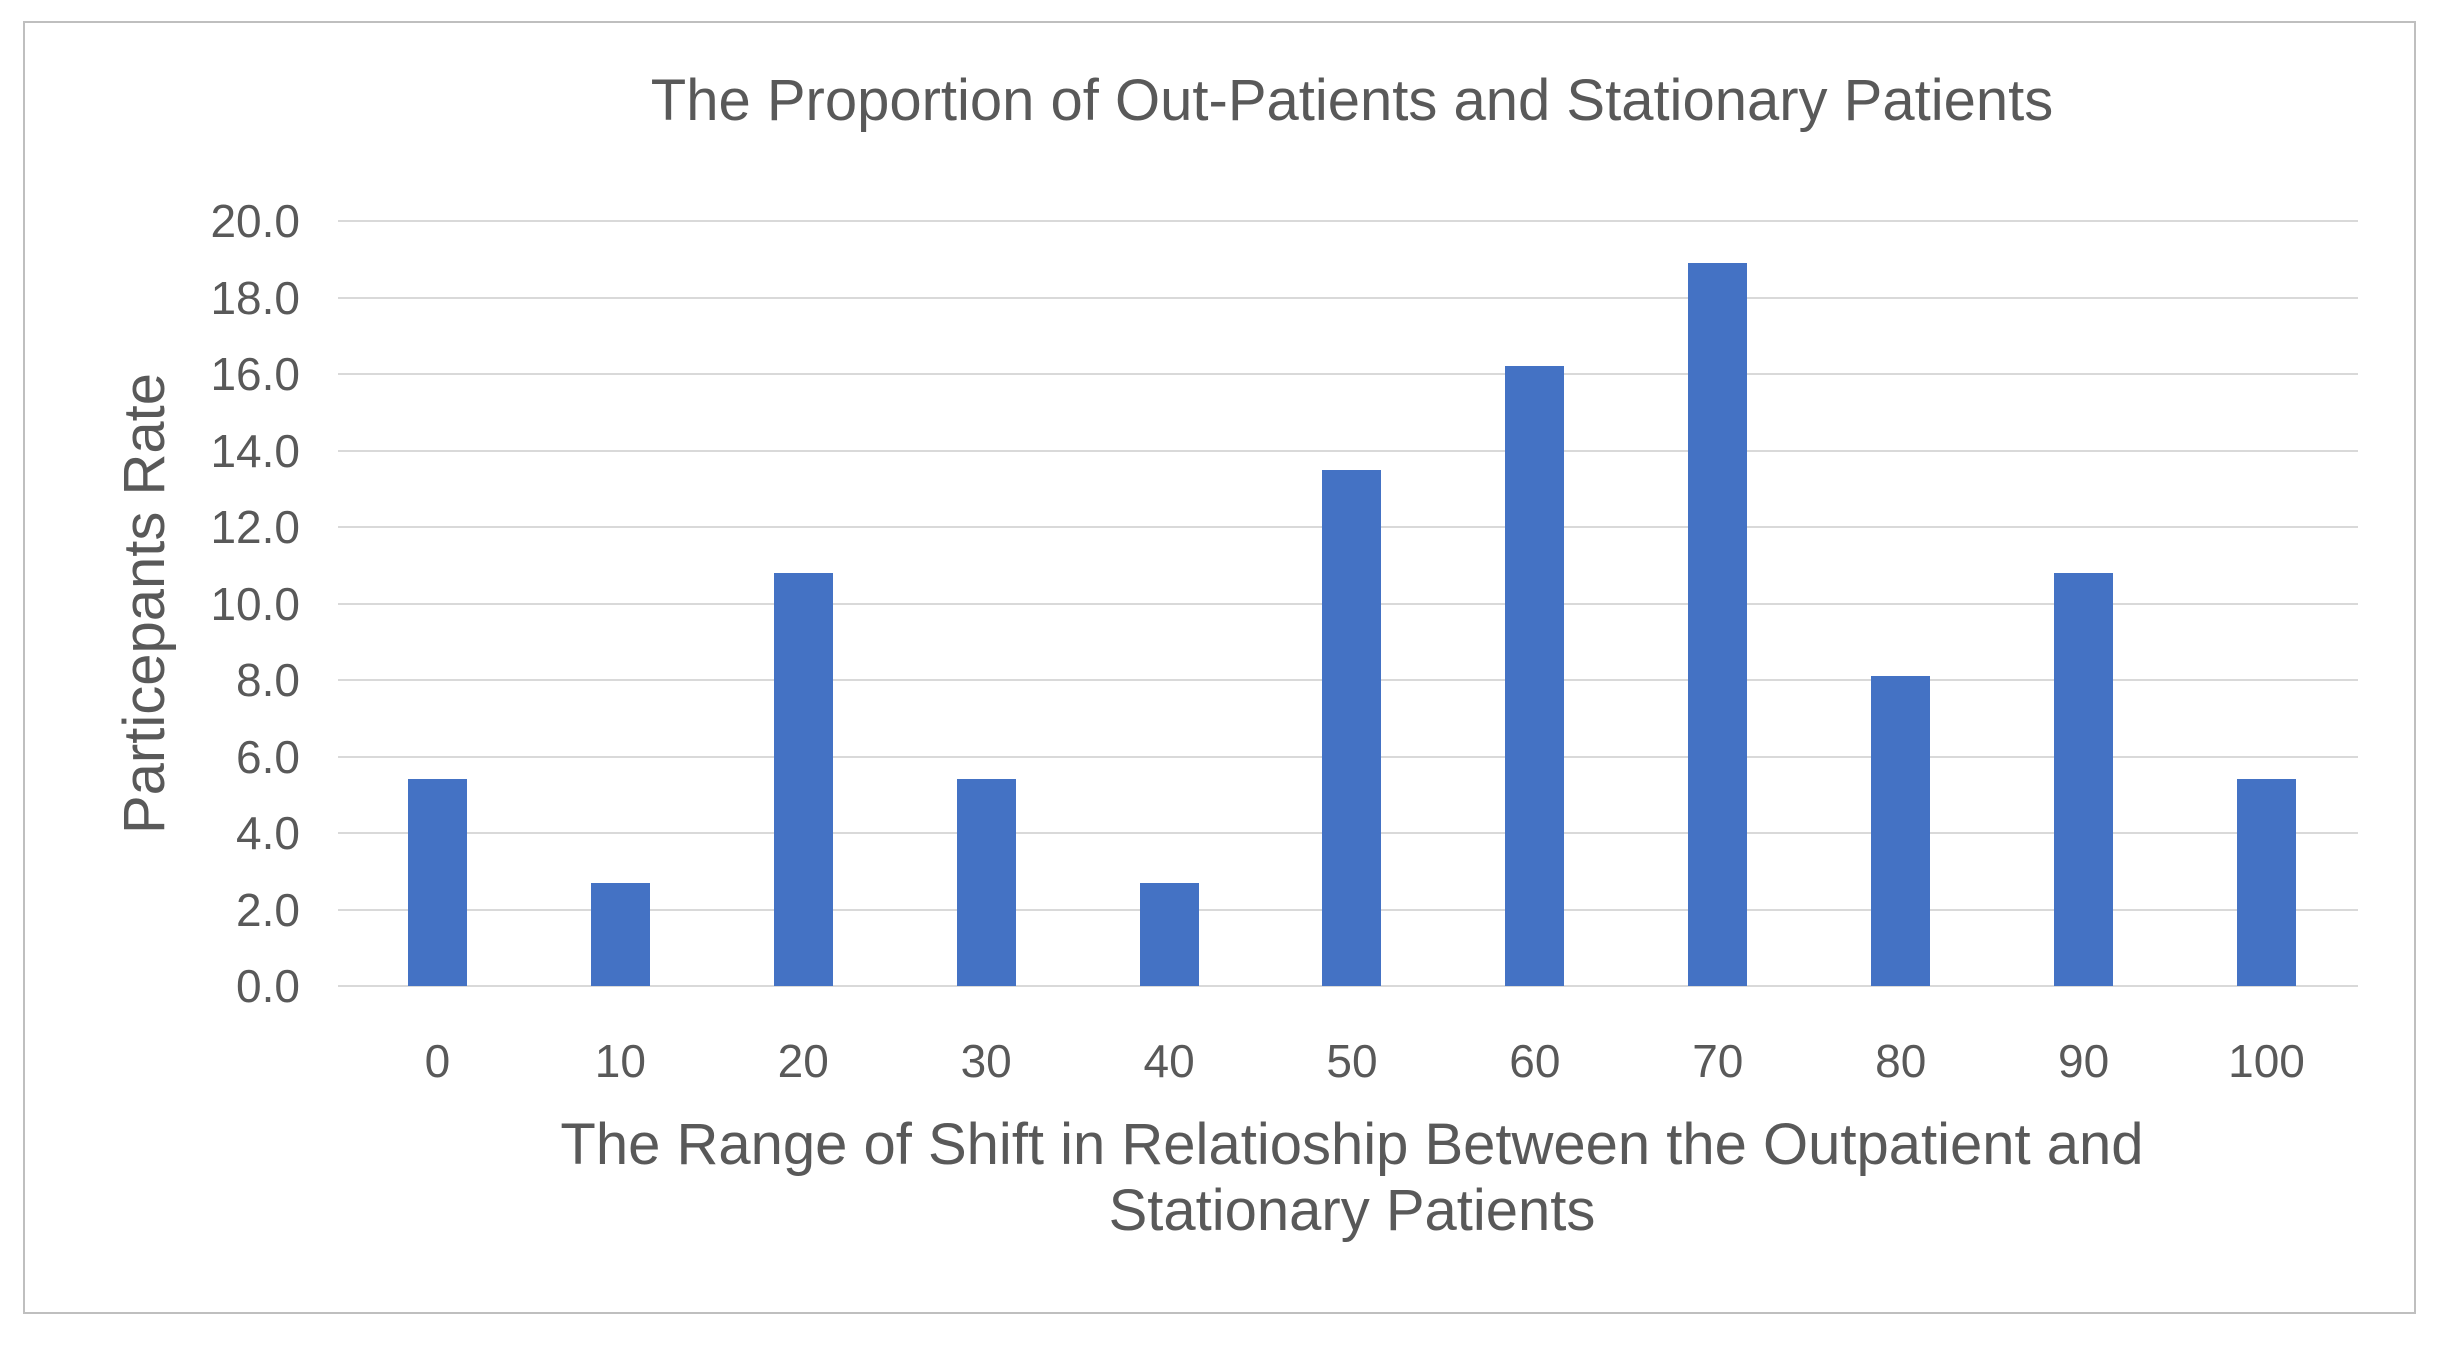 The height and width of the screenshot is (1353, 2442). Describe the element at coordinates (803, 1061) in the screenshot. I see `x-tick-label: 20` at that location.